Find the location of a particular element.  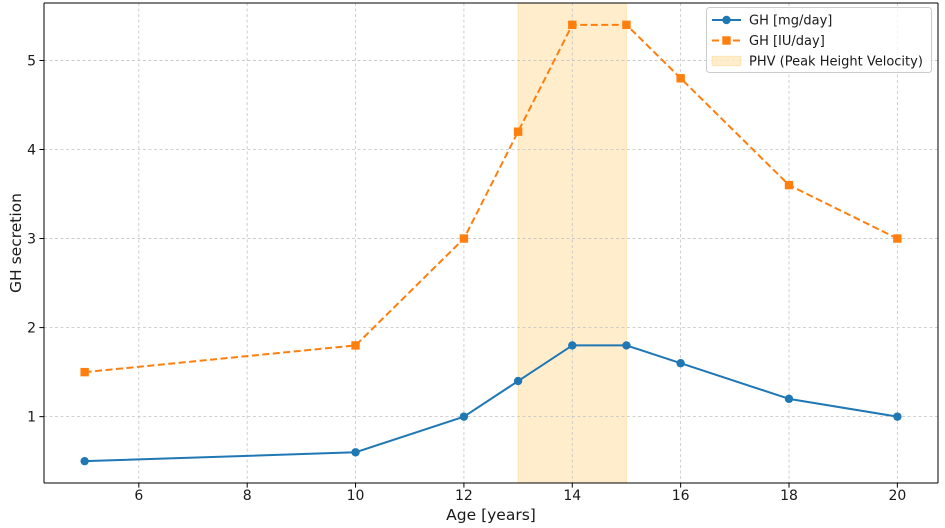

legend-frame is located at coordinates (819, 40).